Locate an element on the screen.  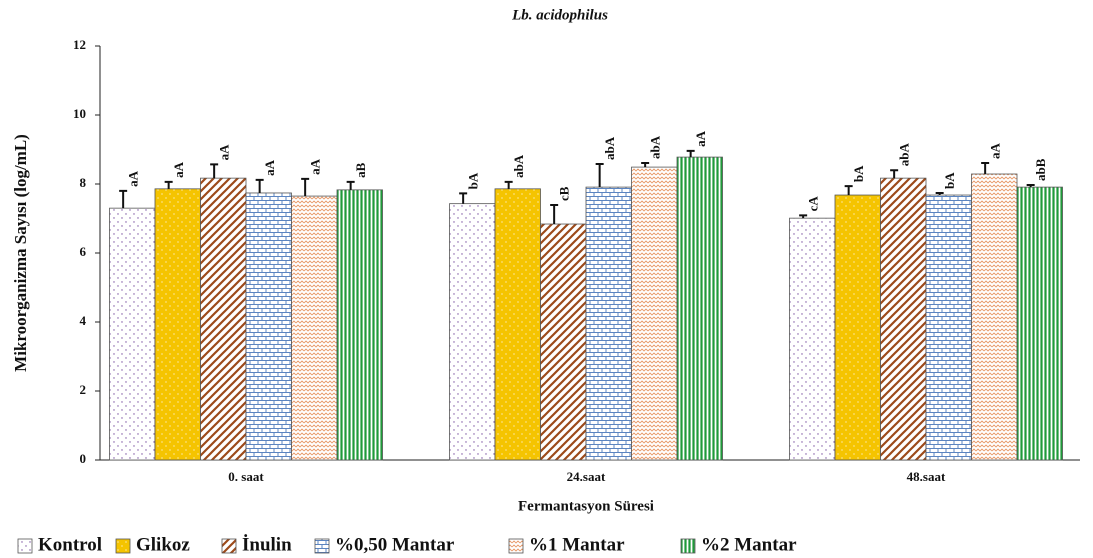
significance-label: abB is located at coordinates (1040, 169).